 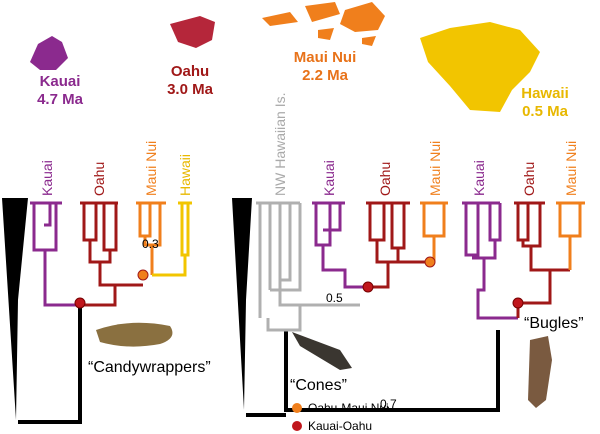 What do you see at coordinates (334, 298) in the screenshot?
I see `node-label: 0.5` at bounding box center [334, 298].